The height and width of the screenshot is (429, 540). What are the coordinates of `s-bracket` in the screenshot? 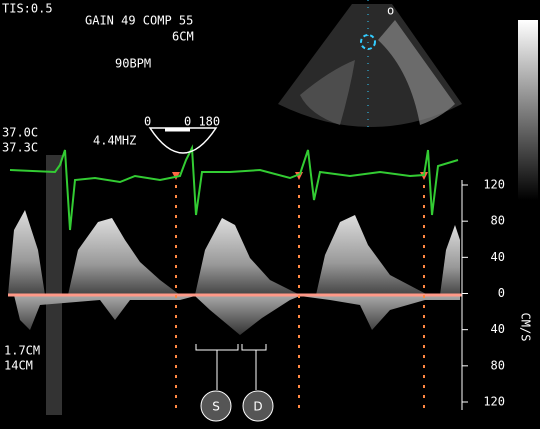 It's located at (217, 367).